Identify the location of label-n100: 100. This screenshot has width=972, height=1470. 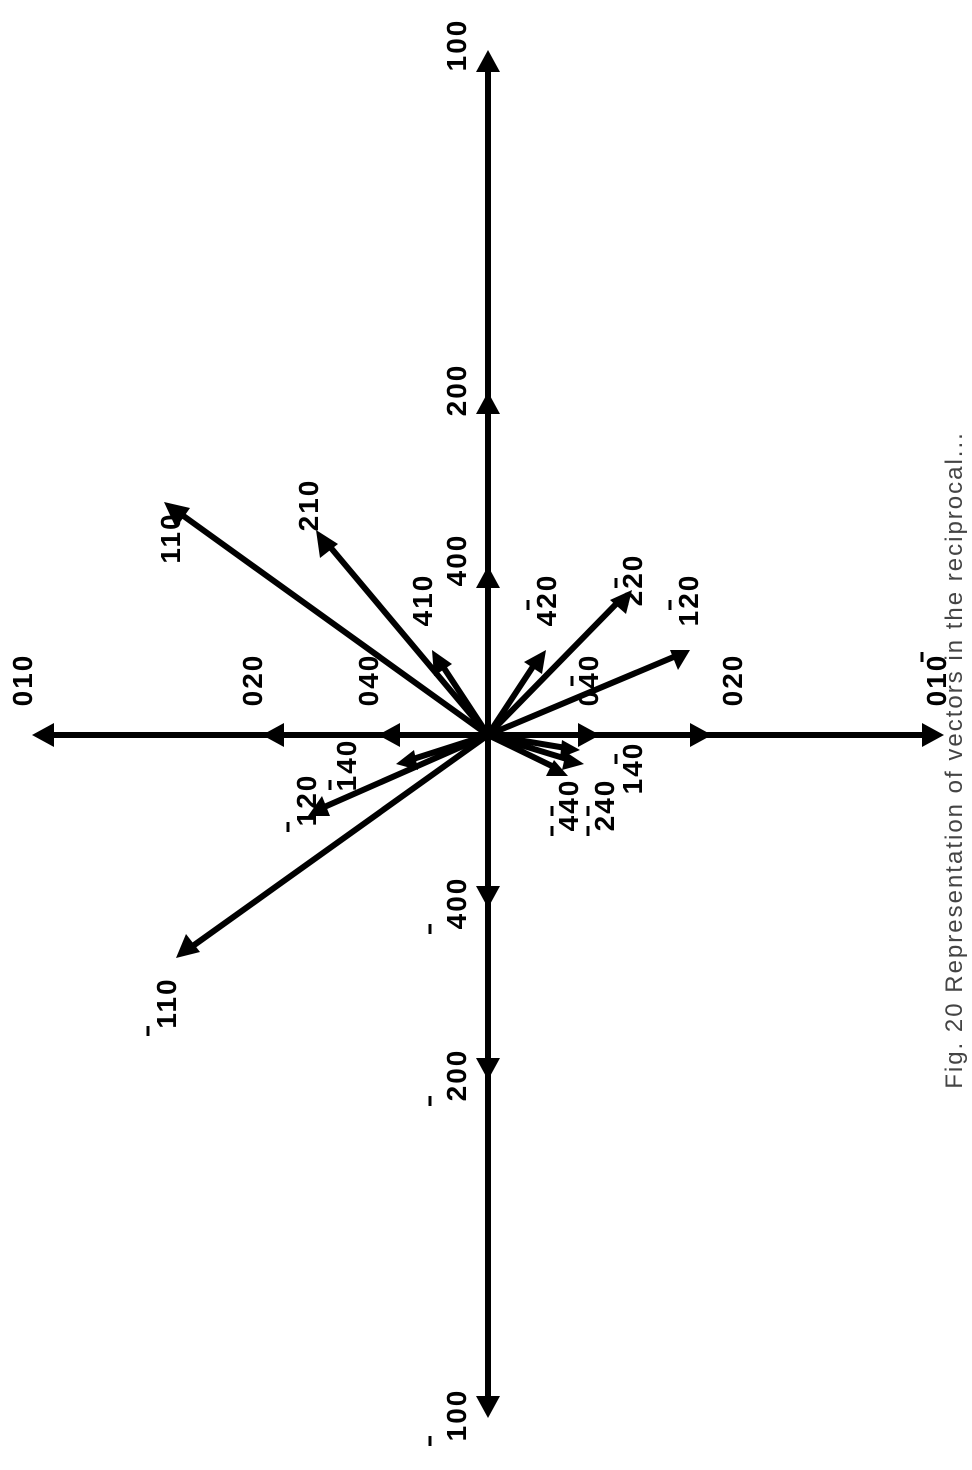
(456, 1415).